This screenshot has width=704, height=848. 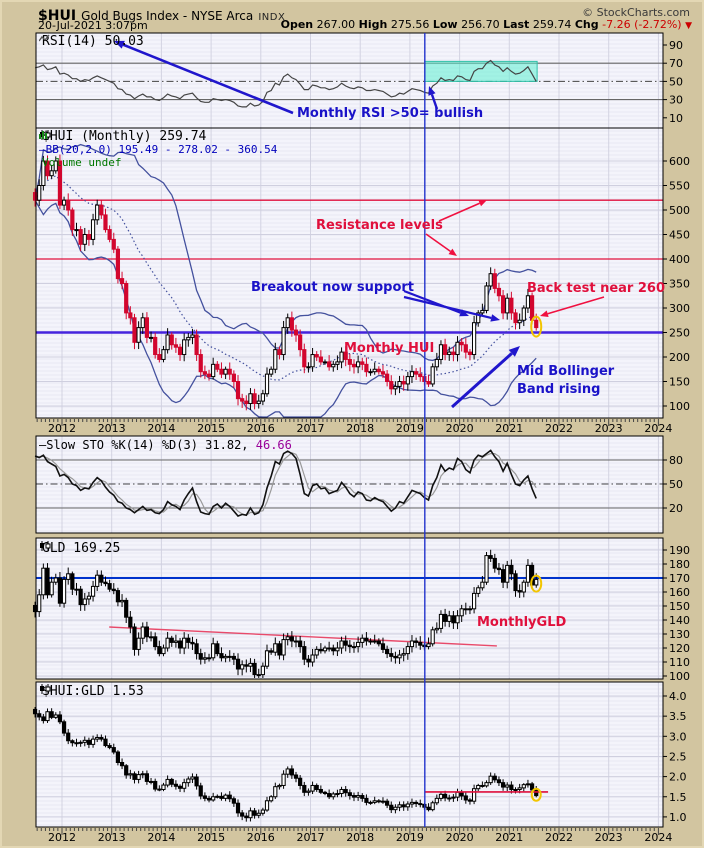 What do you see at coordinates (678, 756) in the screenshot?
I see `svg-text: 2.5` at bounding box center [678, 756].